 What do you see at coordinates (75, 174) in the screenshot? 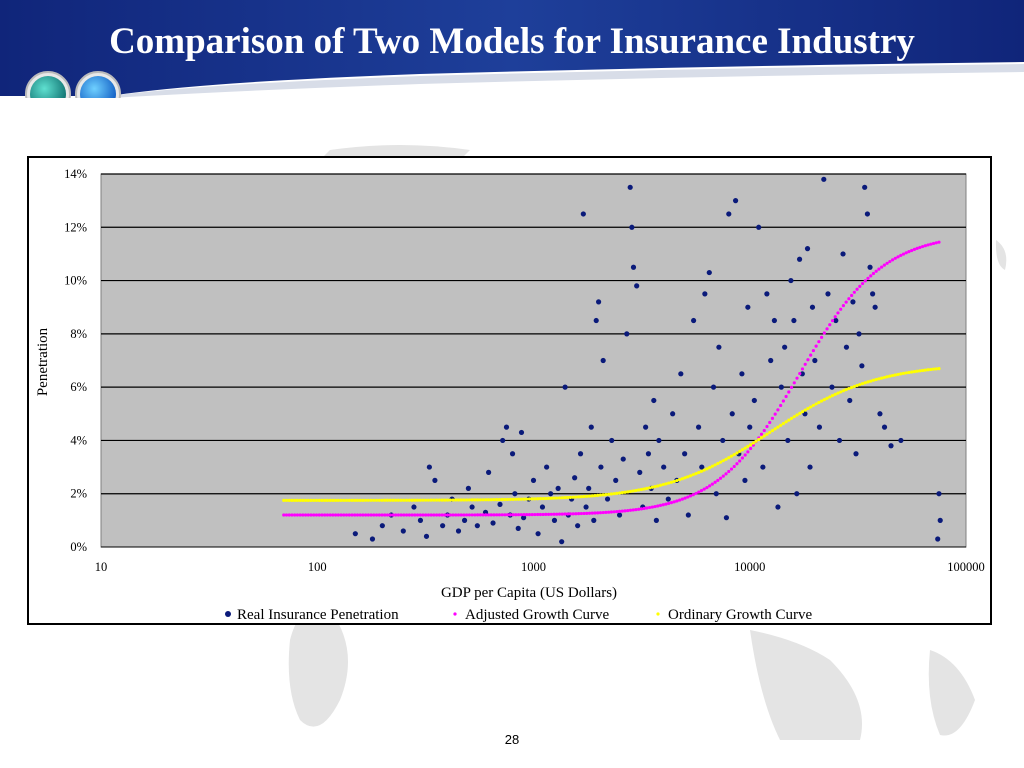
I see `y-tick-label: 14%` at bounding box center [75, 174].